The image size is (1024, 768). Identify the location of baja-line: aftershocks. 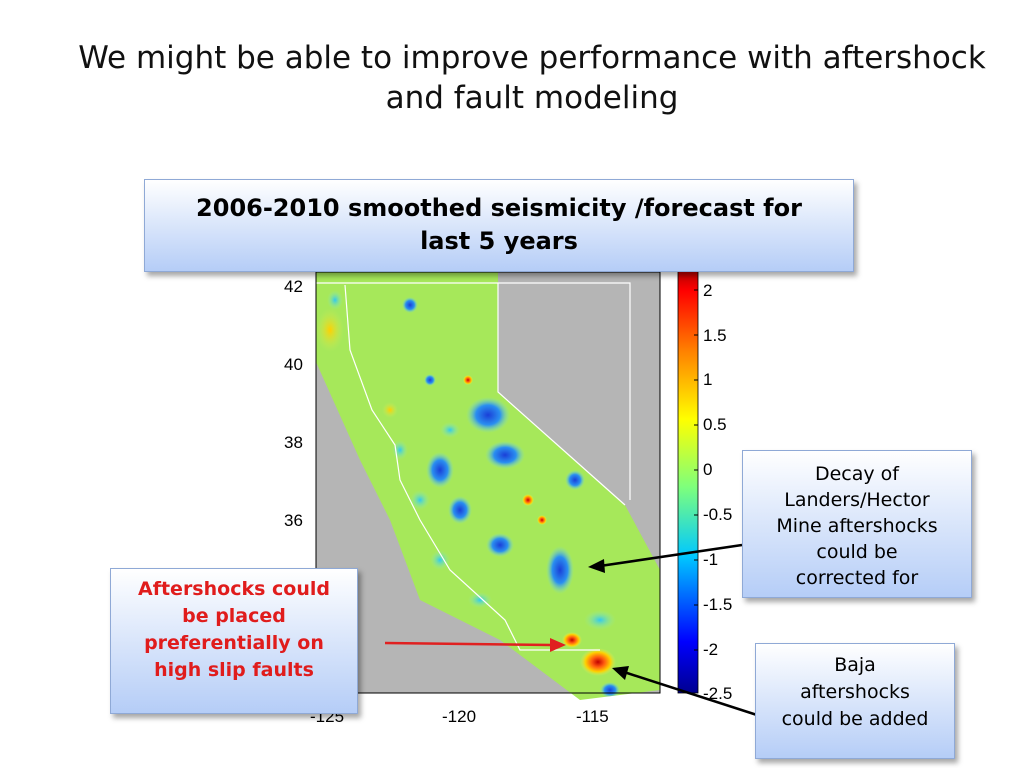
(855, 692).